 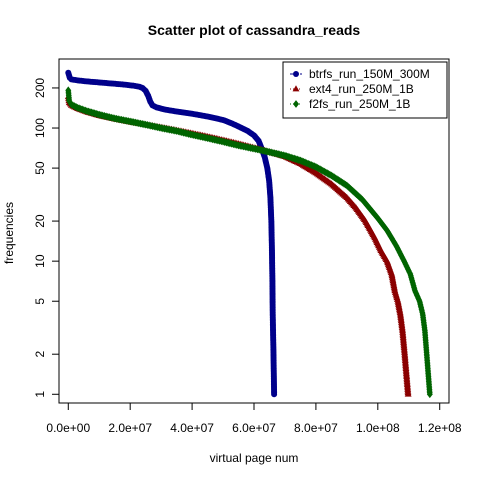 What do you see at coordinates (40, 168) in the screenshot?
I see `y-tick-label-5: 50` at bounding box center [40, 168].